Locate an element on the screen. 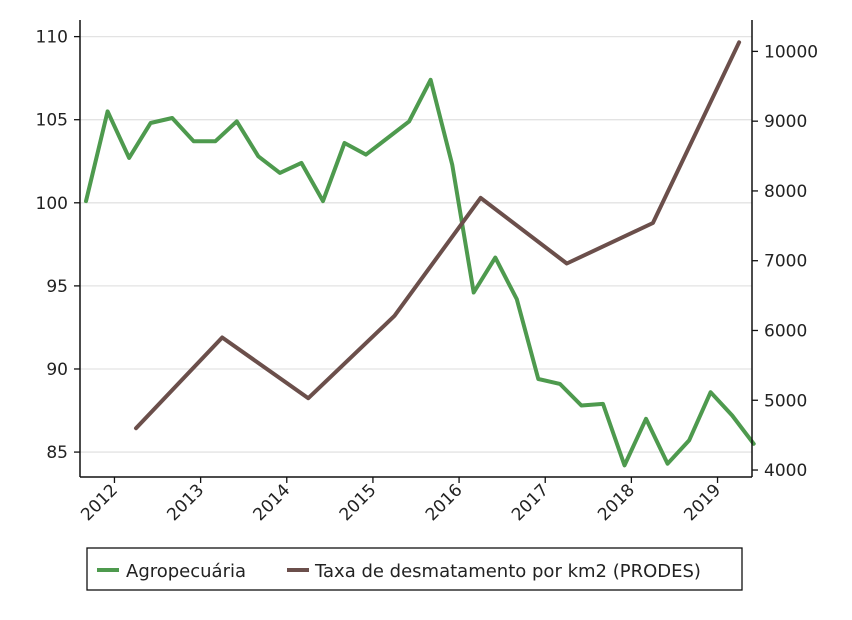 This screenshot has height=620, width=852. x-tick-label: 2017 is located at coordinates (530, 502).